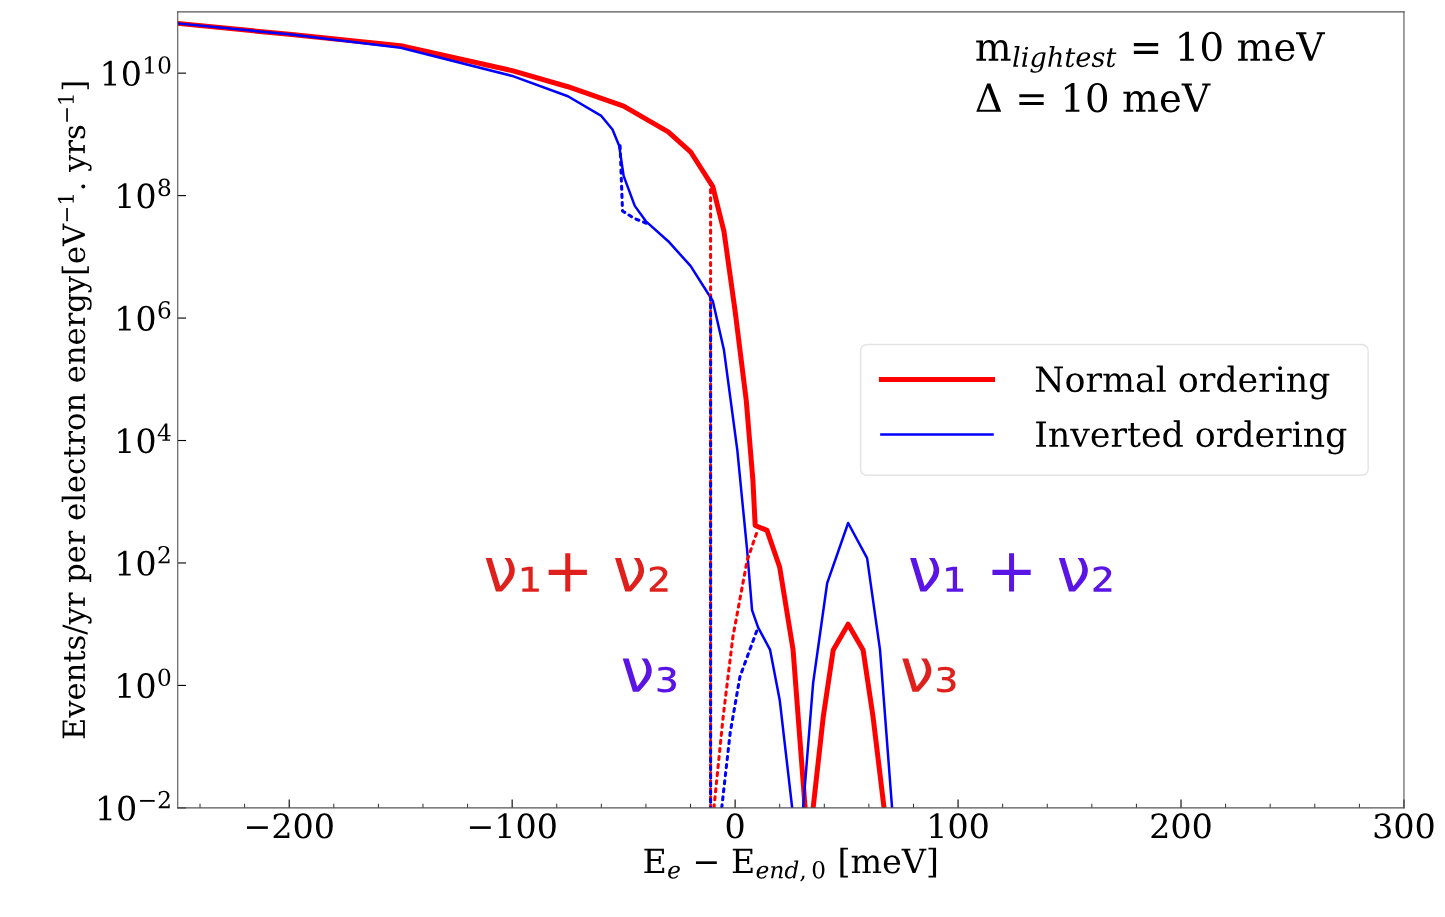 The width and height of the screenshot is (1445, 917). I want to click on y-tick-label: 10$^{6}$, so click(144, 316).